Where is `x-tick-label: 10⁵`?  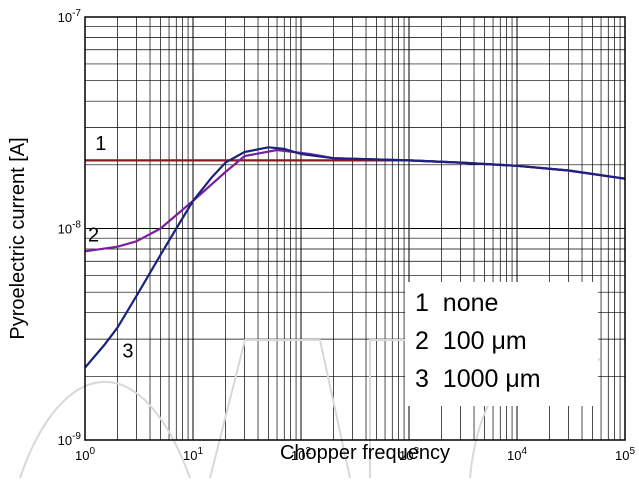 x-tick-label: 10⁵ is located at coordinates (625, 454).